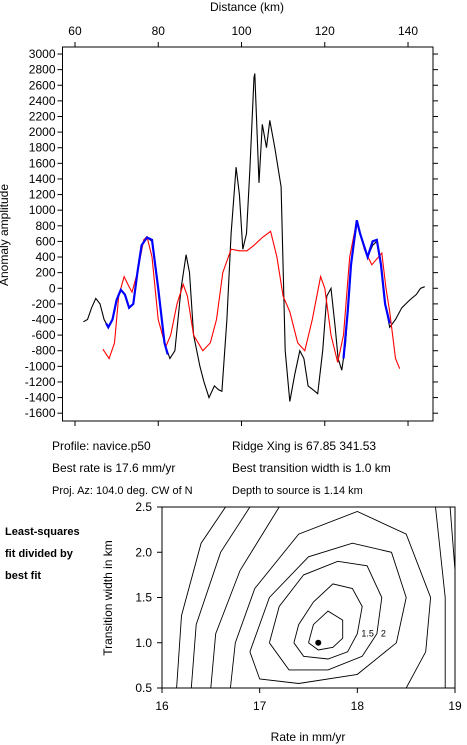 The image size is (467, 745). I want to click on y-tick-label: 1400, so click(42, 179).